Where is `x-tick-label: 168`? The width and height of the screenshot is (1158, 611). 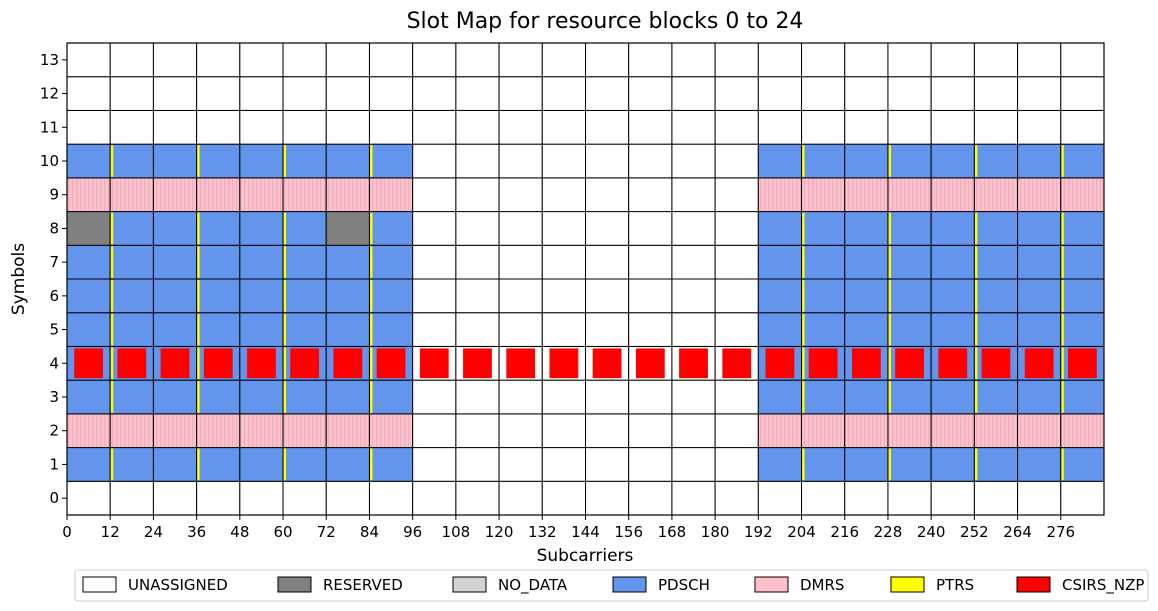
x-tick-label: 168 is located at coordinates (672, 532).